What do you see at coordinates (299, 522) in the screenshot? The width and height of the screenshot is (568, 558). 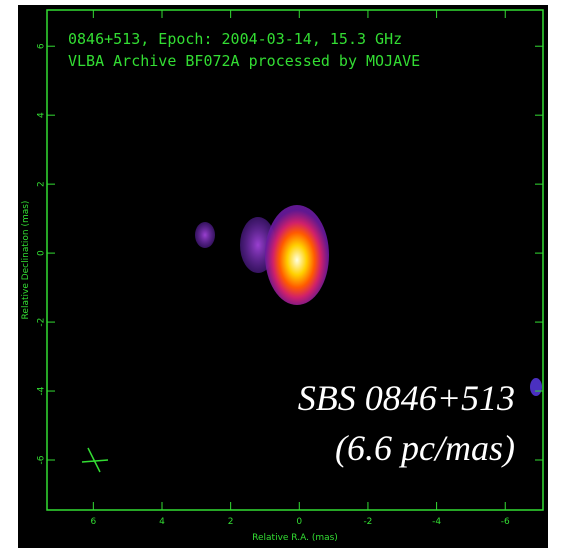 I see `x-tick-label: 0` at bounding box center [299, 522].